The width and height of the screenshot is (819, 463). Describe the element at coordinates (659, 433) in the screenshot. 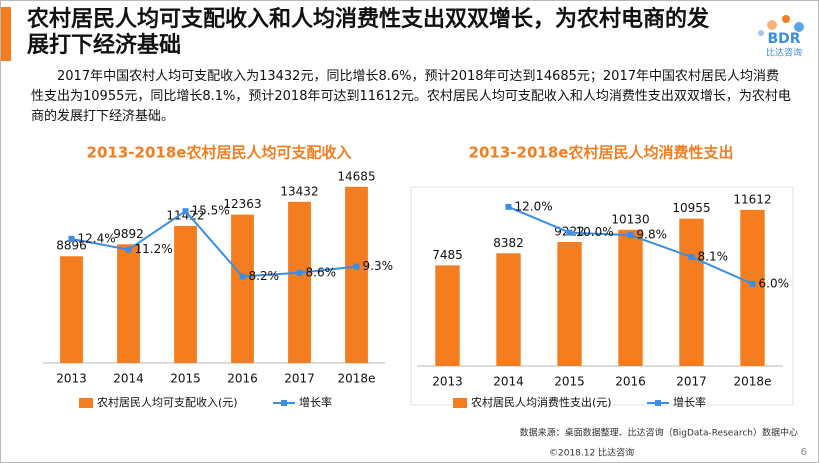

I see `source: 数据来源：桌面数据整理、比达咨询（BigData-Research）数据中心` at that location.